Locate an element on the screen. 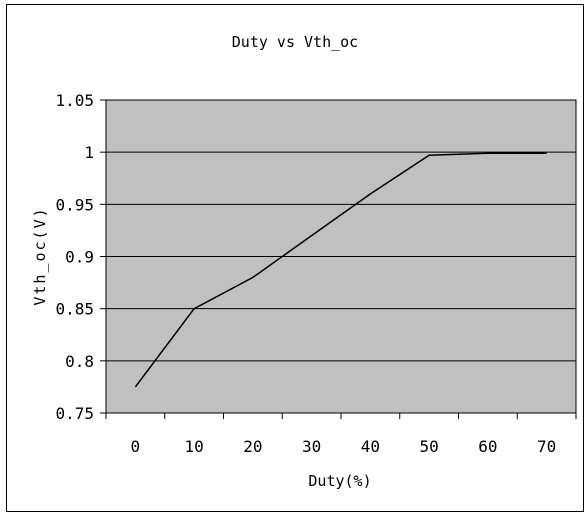 This screenshot has height=516, width=587. y-tick-label: 0.9 is located at coordinates (79, 257).